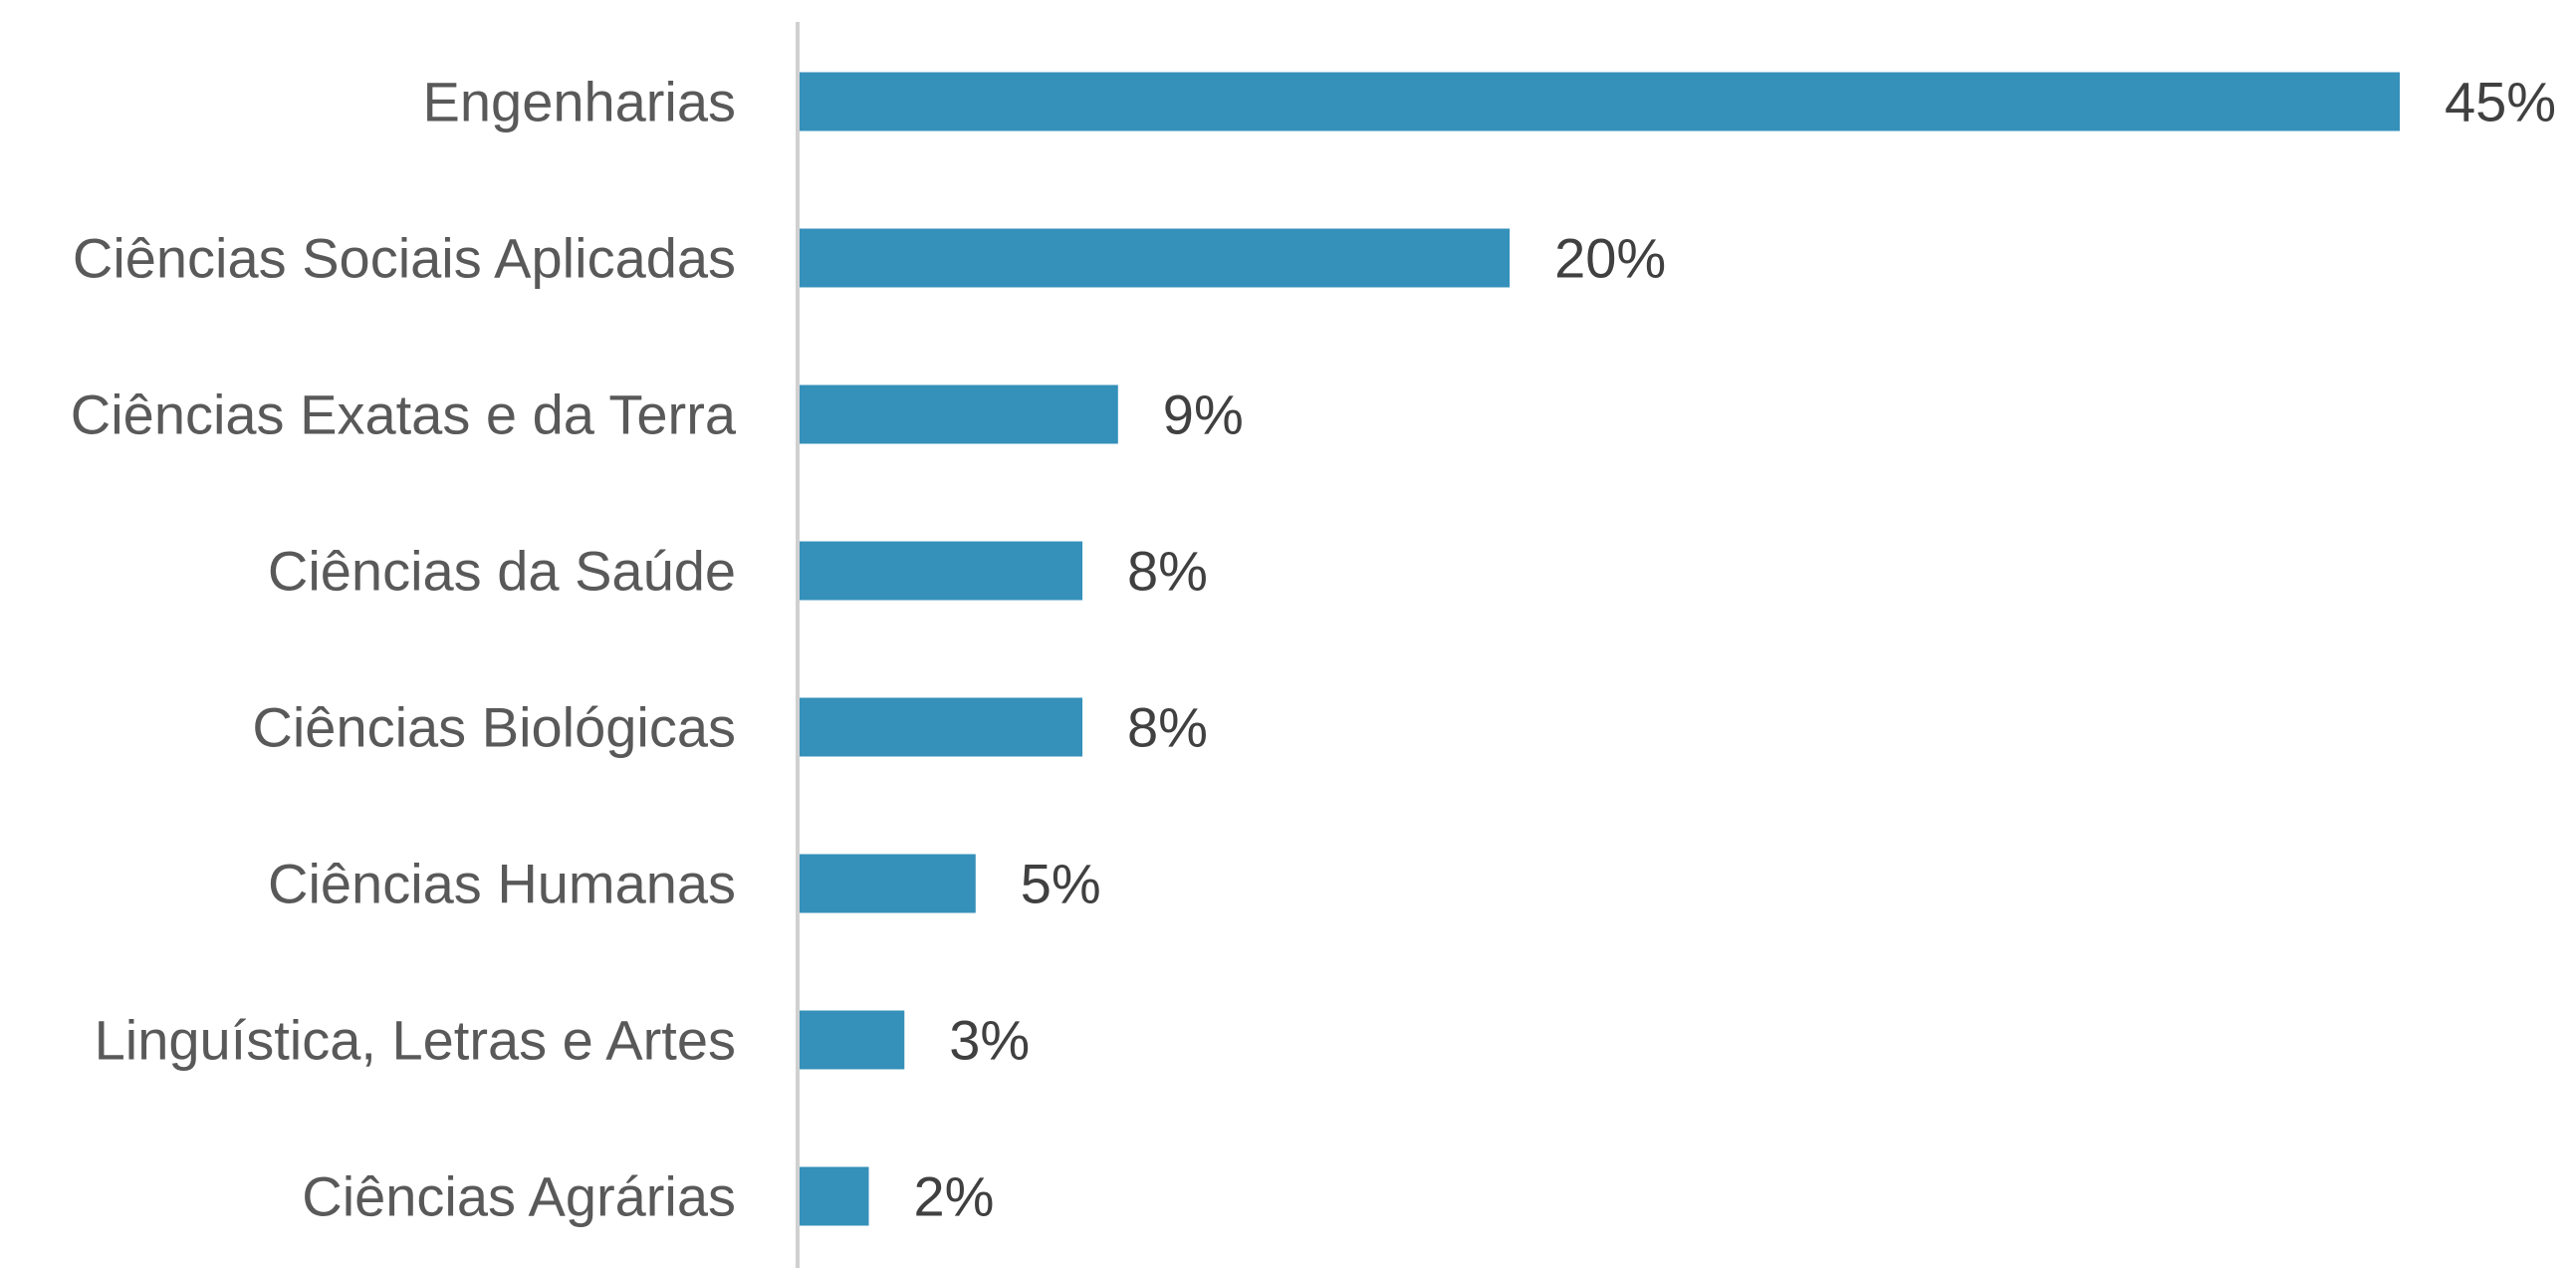 The image size is (2576, 1268). I want to click on category-label: Linguística, Letras e Artes, so click(415, 1040).